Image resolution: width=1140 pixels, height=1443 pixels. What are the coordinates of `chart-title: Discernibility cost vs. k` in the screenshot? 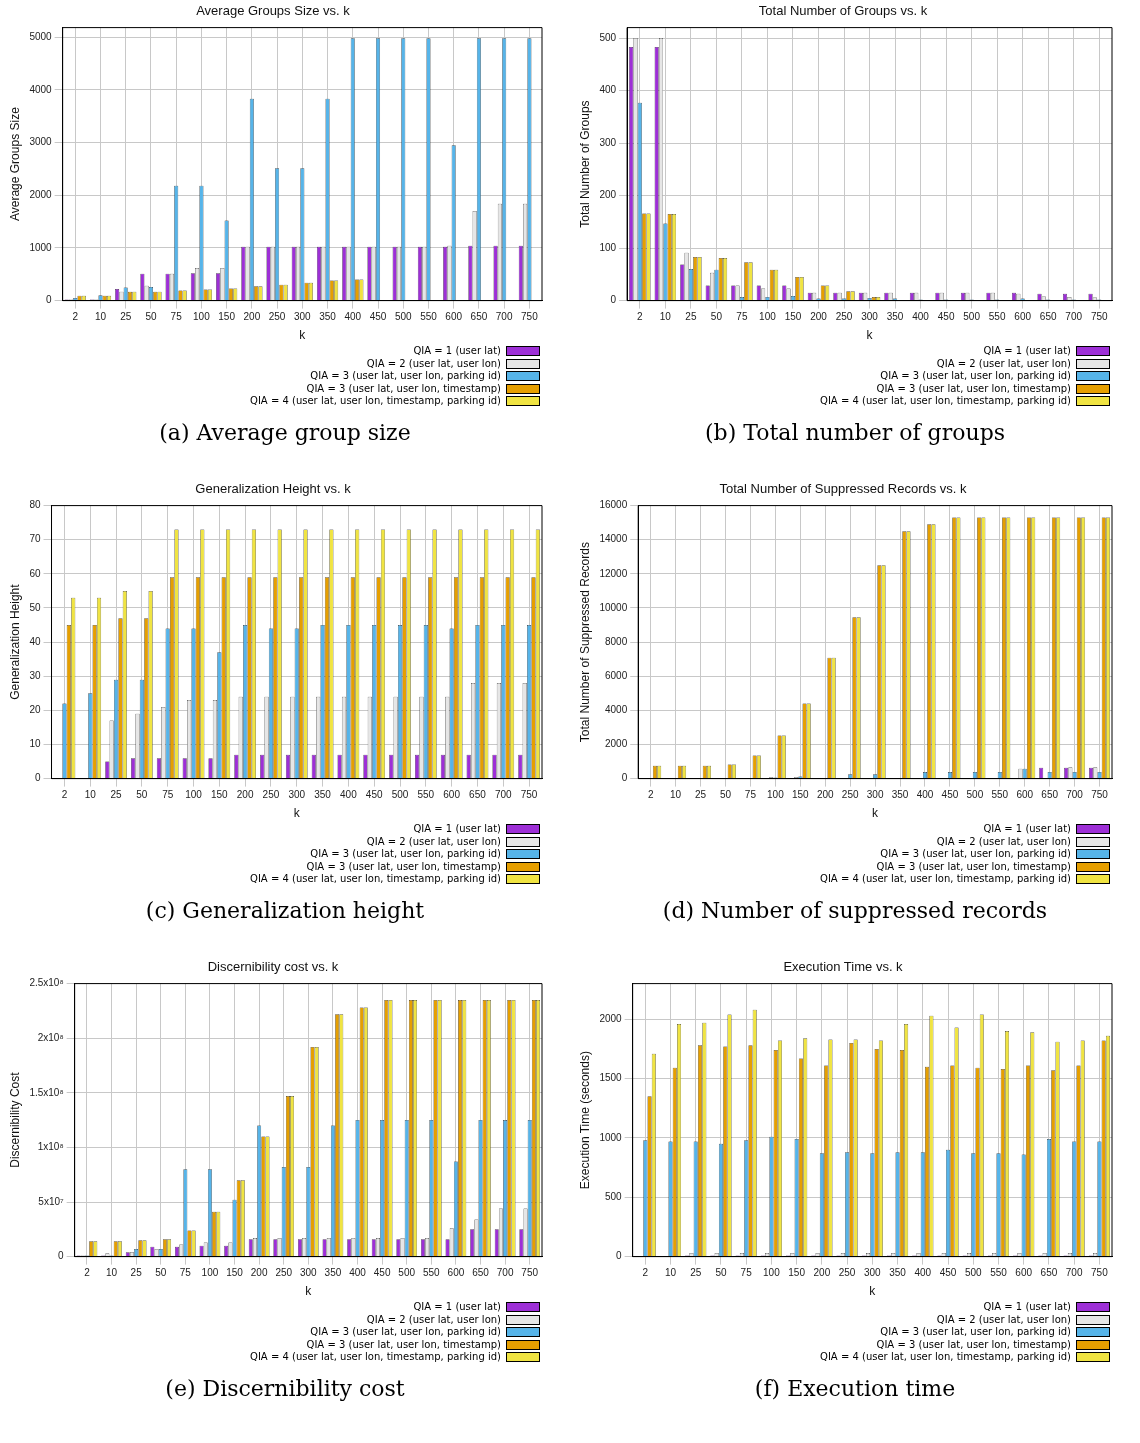 It's located at (273, 967).